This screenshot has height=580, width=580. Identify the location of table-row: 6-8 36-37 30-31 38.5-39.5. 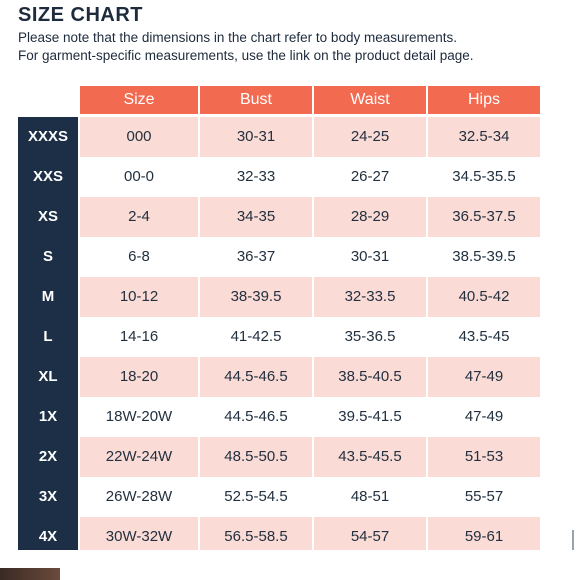
(311, 257).